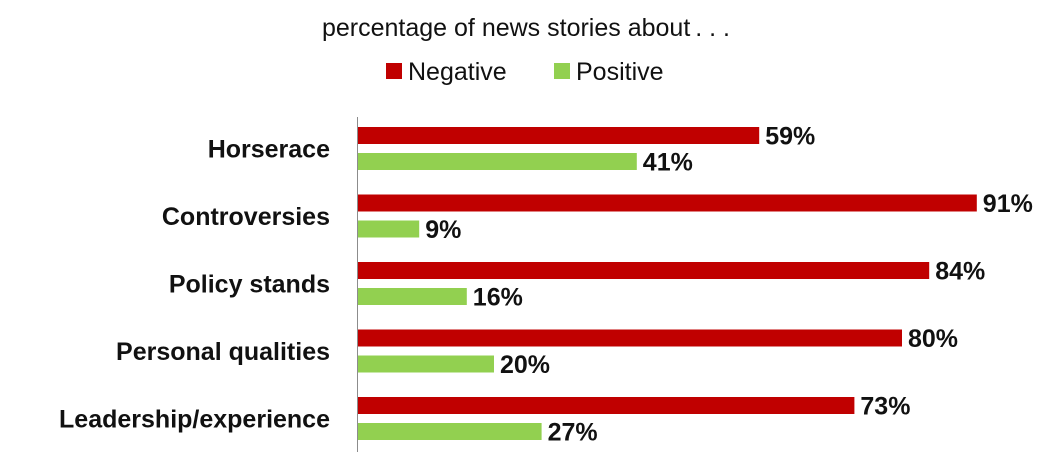 The height and width of the screenshot is (460, 1052). I want to click on bar-negative-personal-qualities, so click(630, 338).